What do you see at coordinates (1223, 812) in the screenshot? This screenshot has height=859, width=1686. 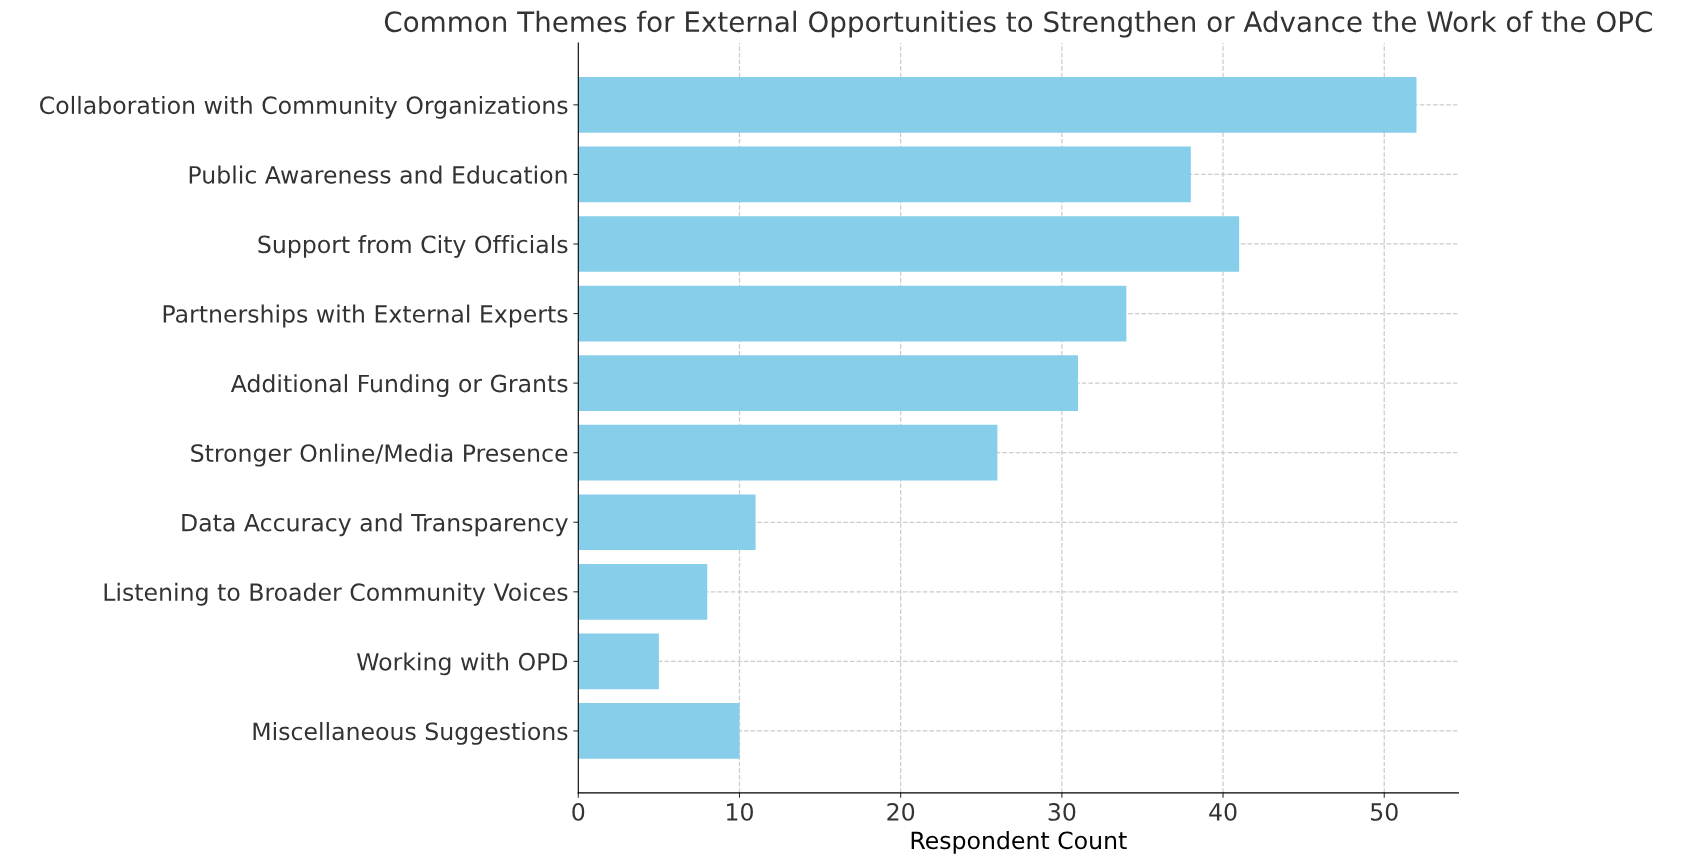 I see `x-tick-label: 40` at bounding box center [1223, 812].